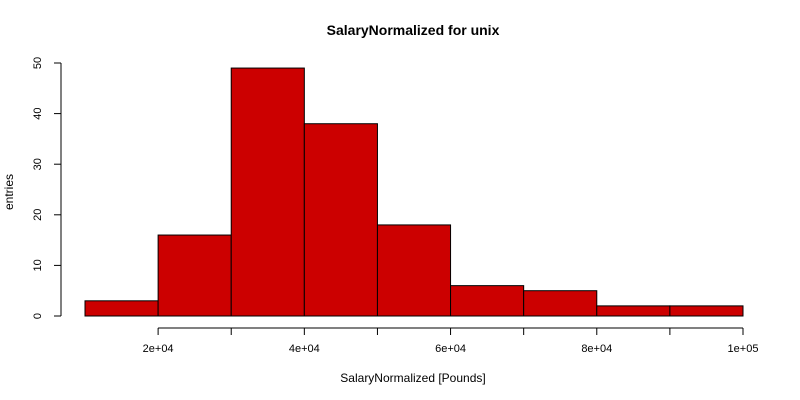 The image size is (800, 400). What do you see at coordinates (413, 30) in the screenshot?
I see `chart-title: SalaryNormalized for unix` at bounding box center [413, 30].